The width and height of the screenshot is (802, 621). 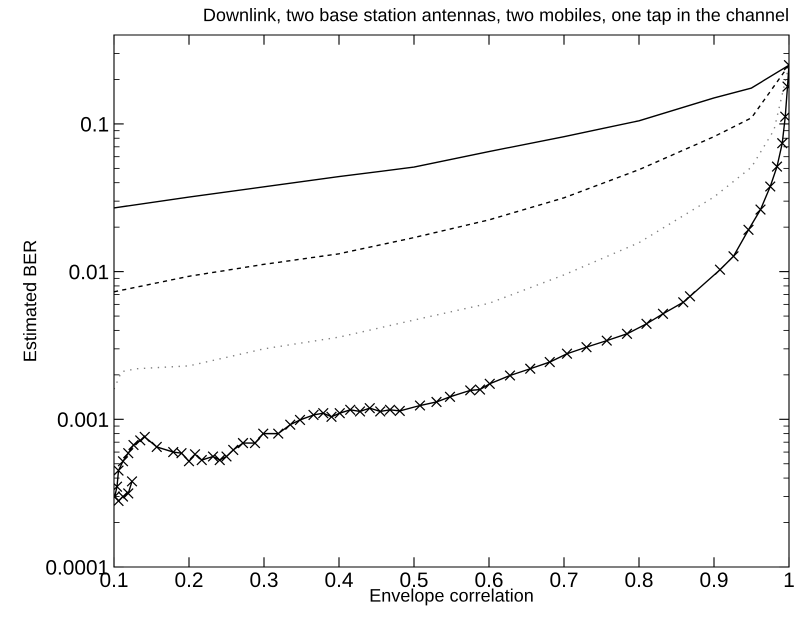 What do you see at coordinates (489, 580) in the screenshot?
I see `x-tick-label: 0.6` at bounding box center [489, 580].